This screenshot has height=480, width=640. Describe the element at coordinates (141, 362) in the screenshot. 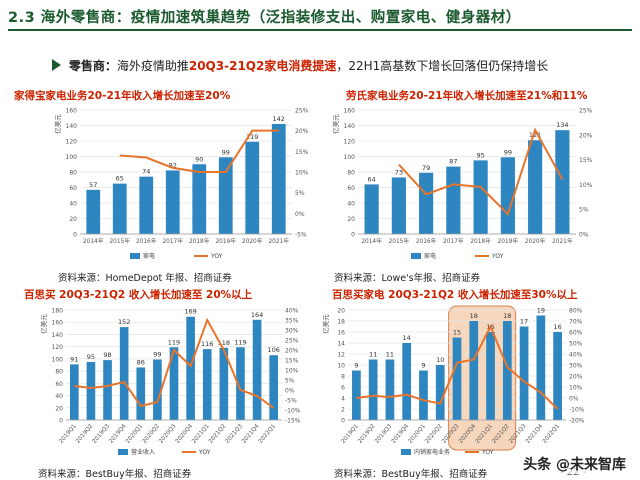

I see `bar-data-label: 86` at that location.